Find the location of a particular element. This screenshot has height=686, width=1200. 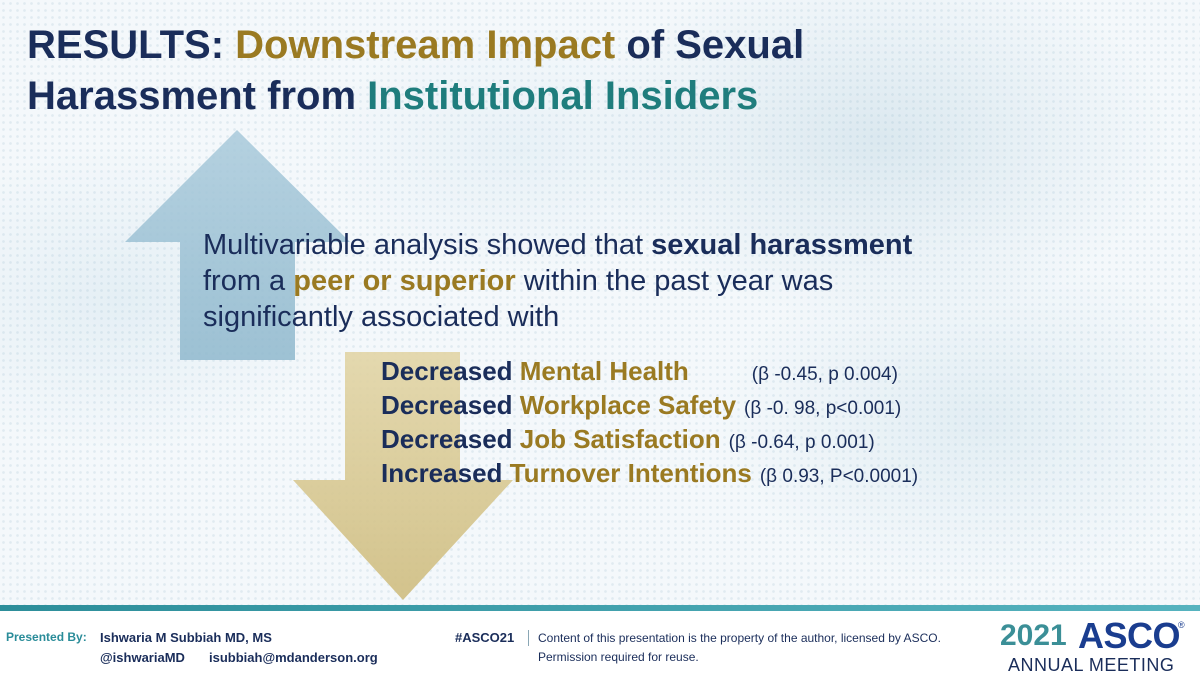

down-arrow-icon is located at coordinates (403, 476).